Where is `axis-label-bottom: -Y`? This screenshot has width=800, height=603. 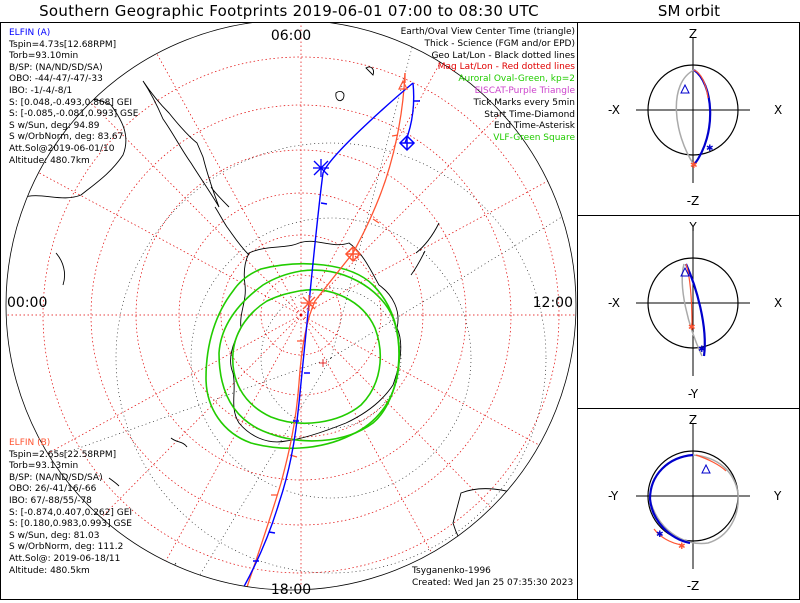
axis-label-bottom: -Y is located at coordinates (693, 394).